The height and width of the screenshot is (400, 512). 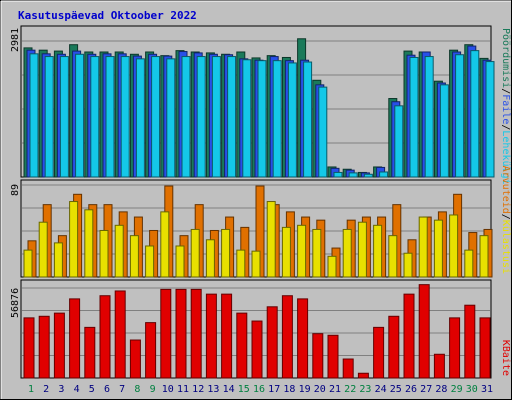 What do you see at coordinates (77, 389) in the screenshot?
I see `day-label-4: 4` at bounding box center [77, 389].